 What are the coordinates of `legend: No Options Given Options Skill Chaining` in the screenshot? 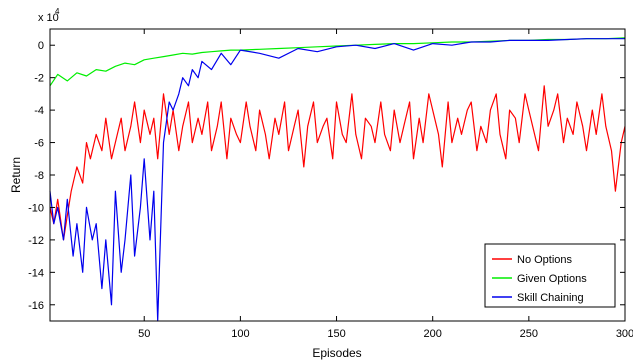 It's located at (550, 275).